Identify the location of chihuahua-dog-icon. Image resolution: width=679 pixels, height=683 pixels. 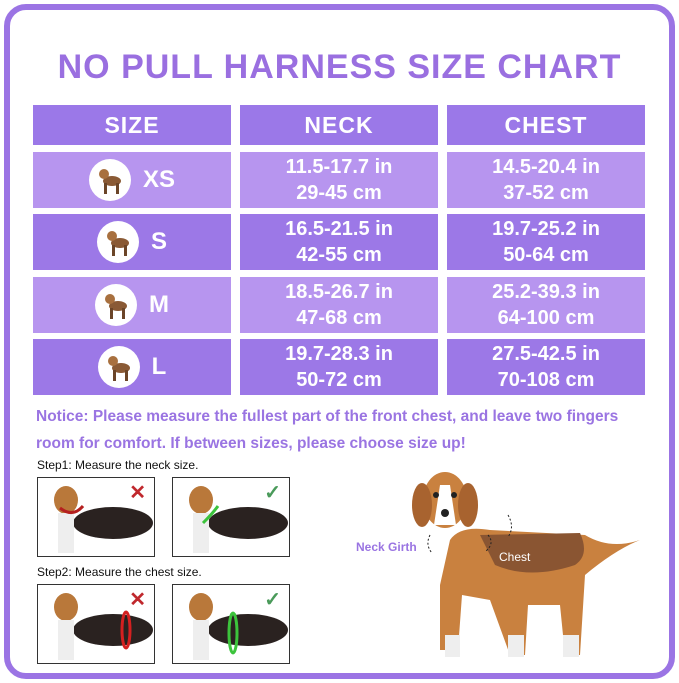
(109, 180).